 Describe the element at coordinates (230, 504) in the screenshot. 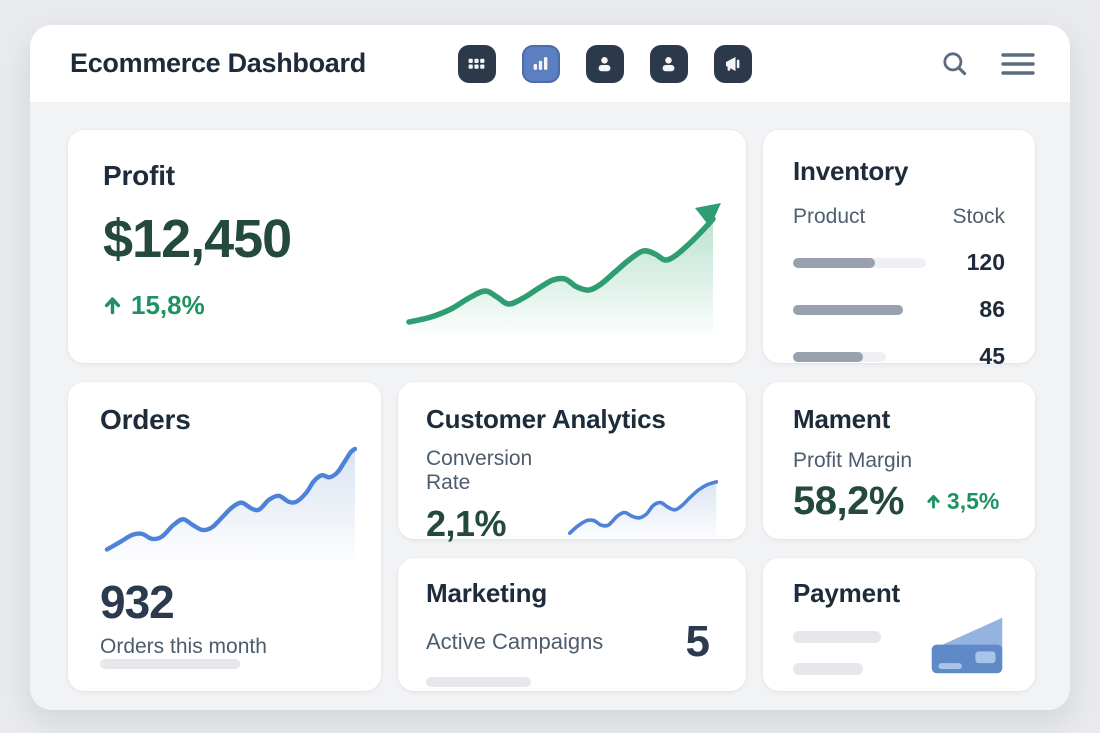

I see `orders-trend-chart` at that location.